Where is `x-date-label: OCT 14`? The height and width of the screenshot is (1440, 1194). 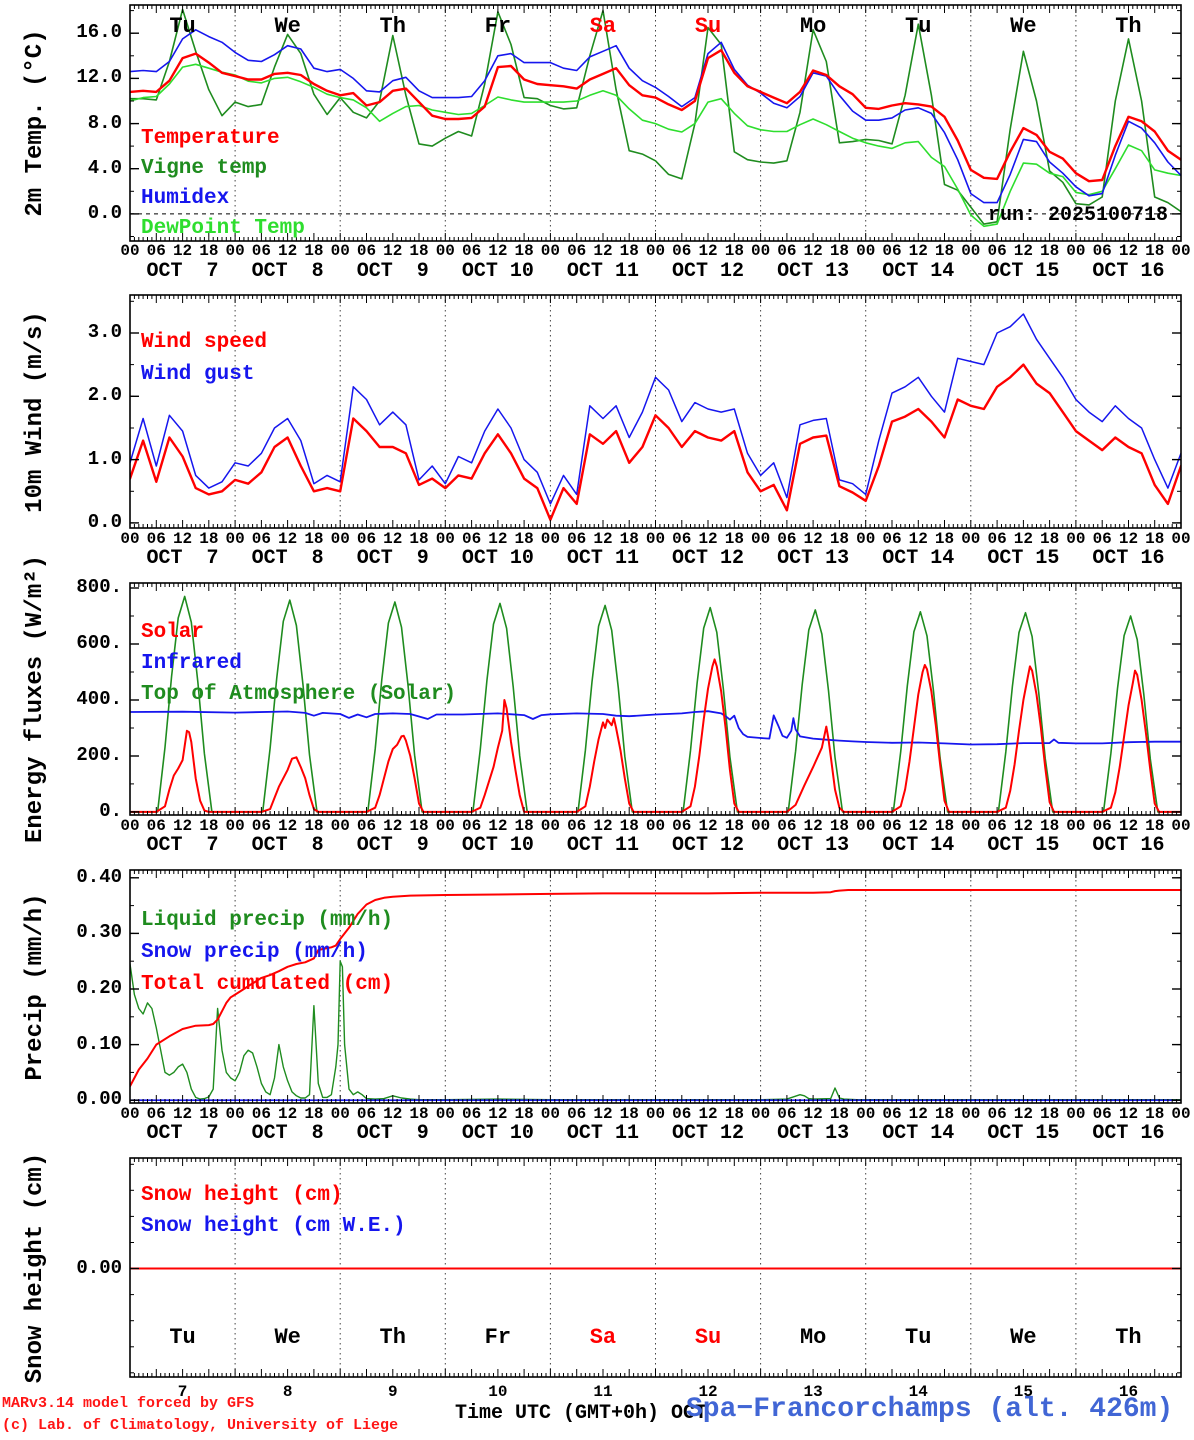 x-date-label: OCT 14 is located at coordinates (918, 558).